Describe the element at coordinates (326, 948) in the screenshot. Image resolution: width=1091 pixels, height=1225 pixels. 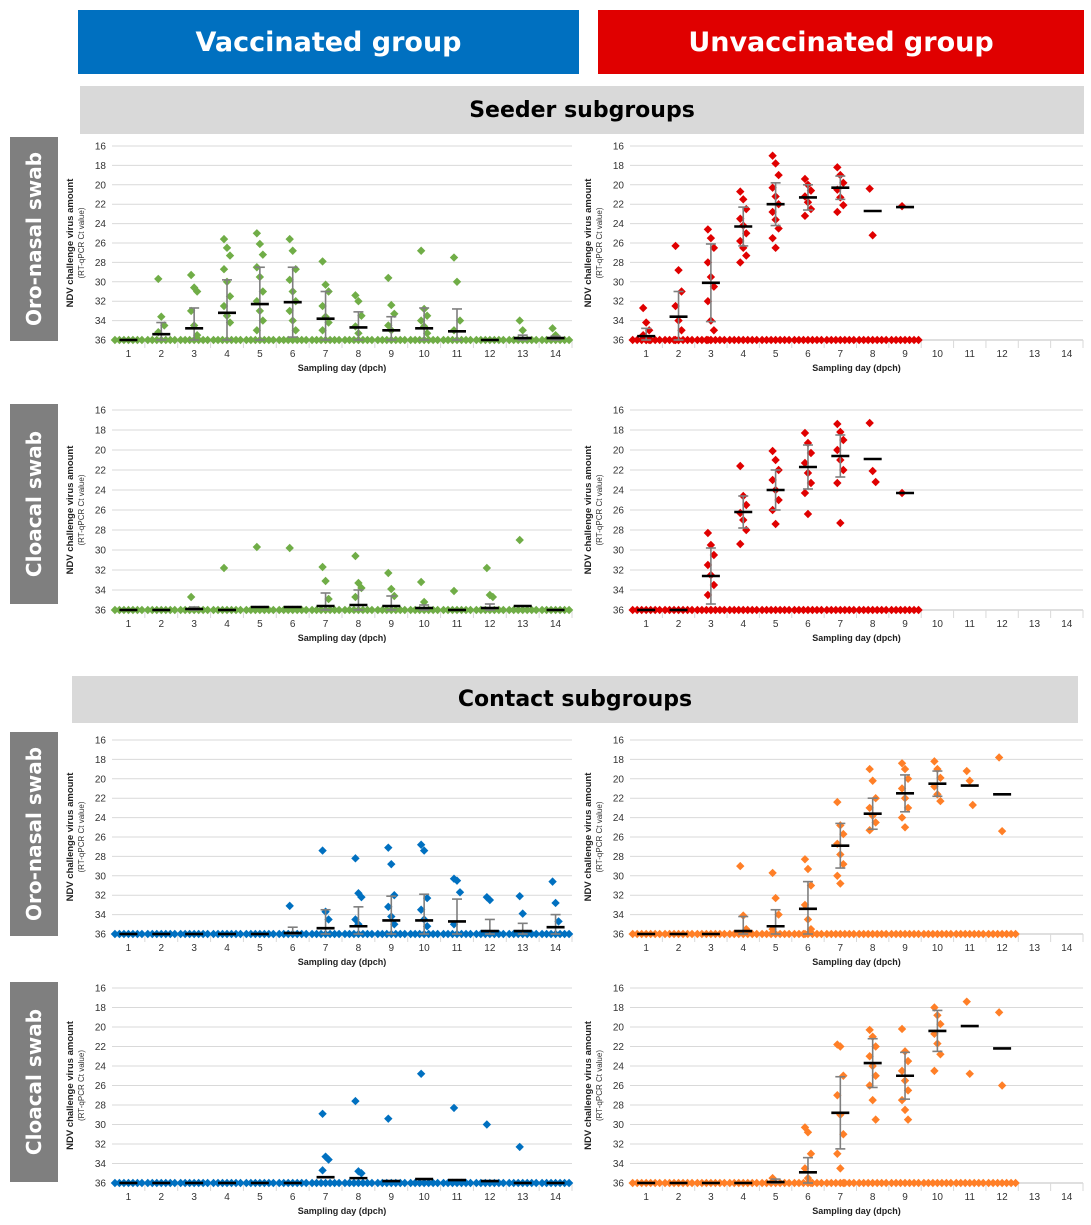
I see `x-tick-label: 7` at that location.